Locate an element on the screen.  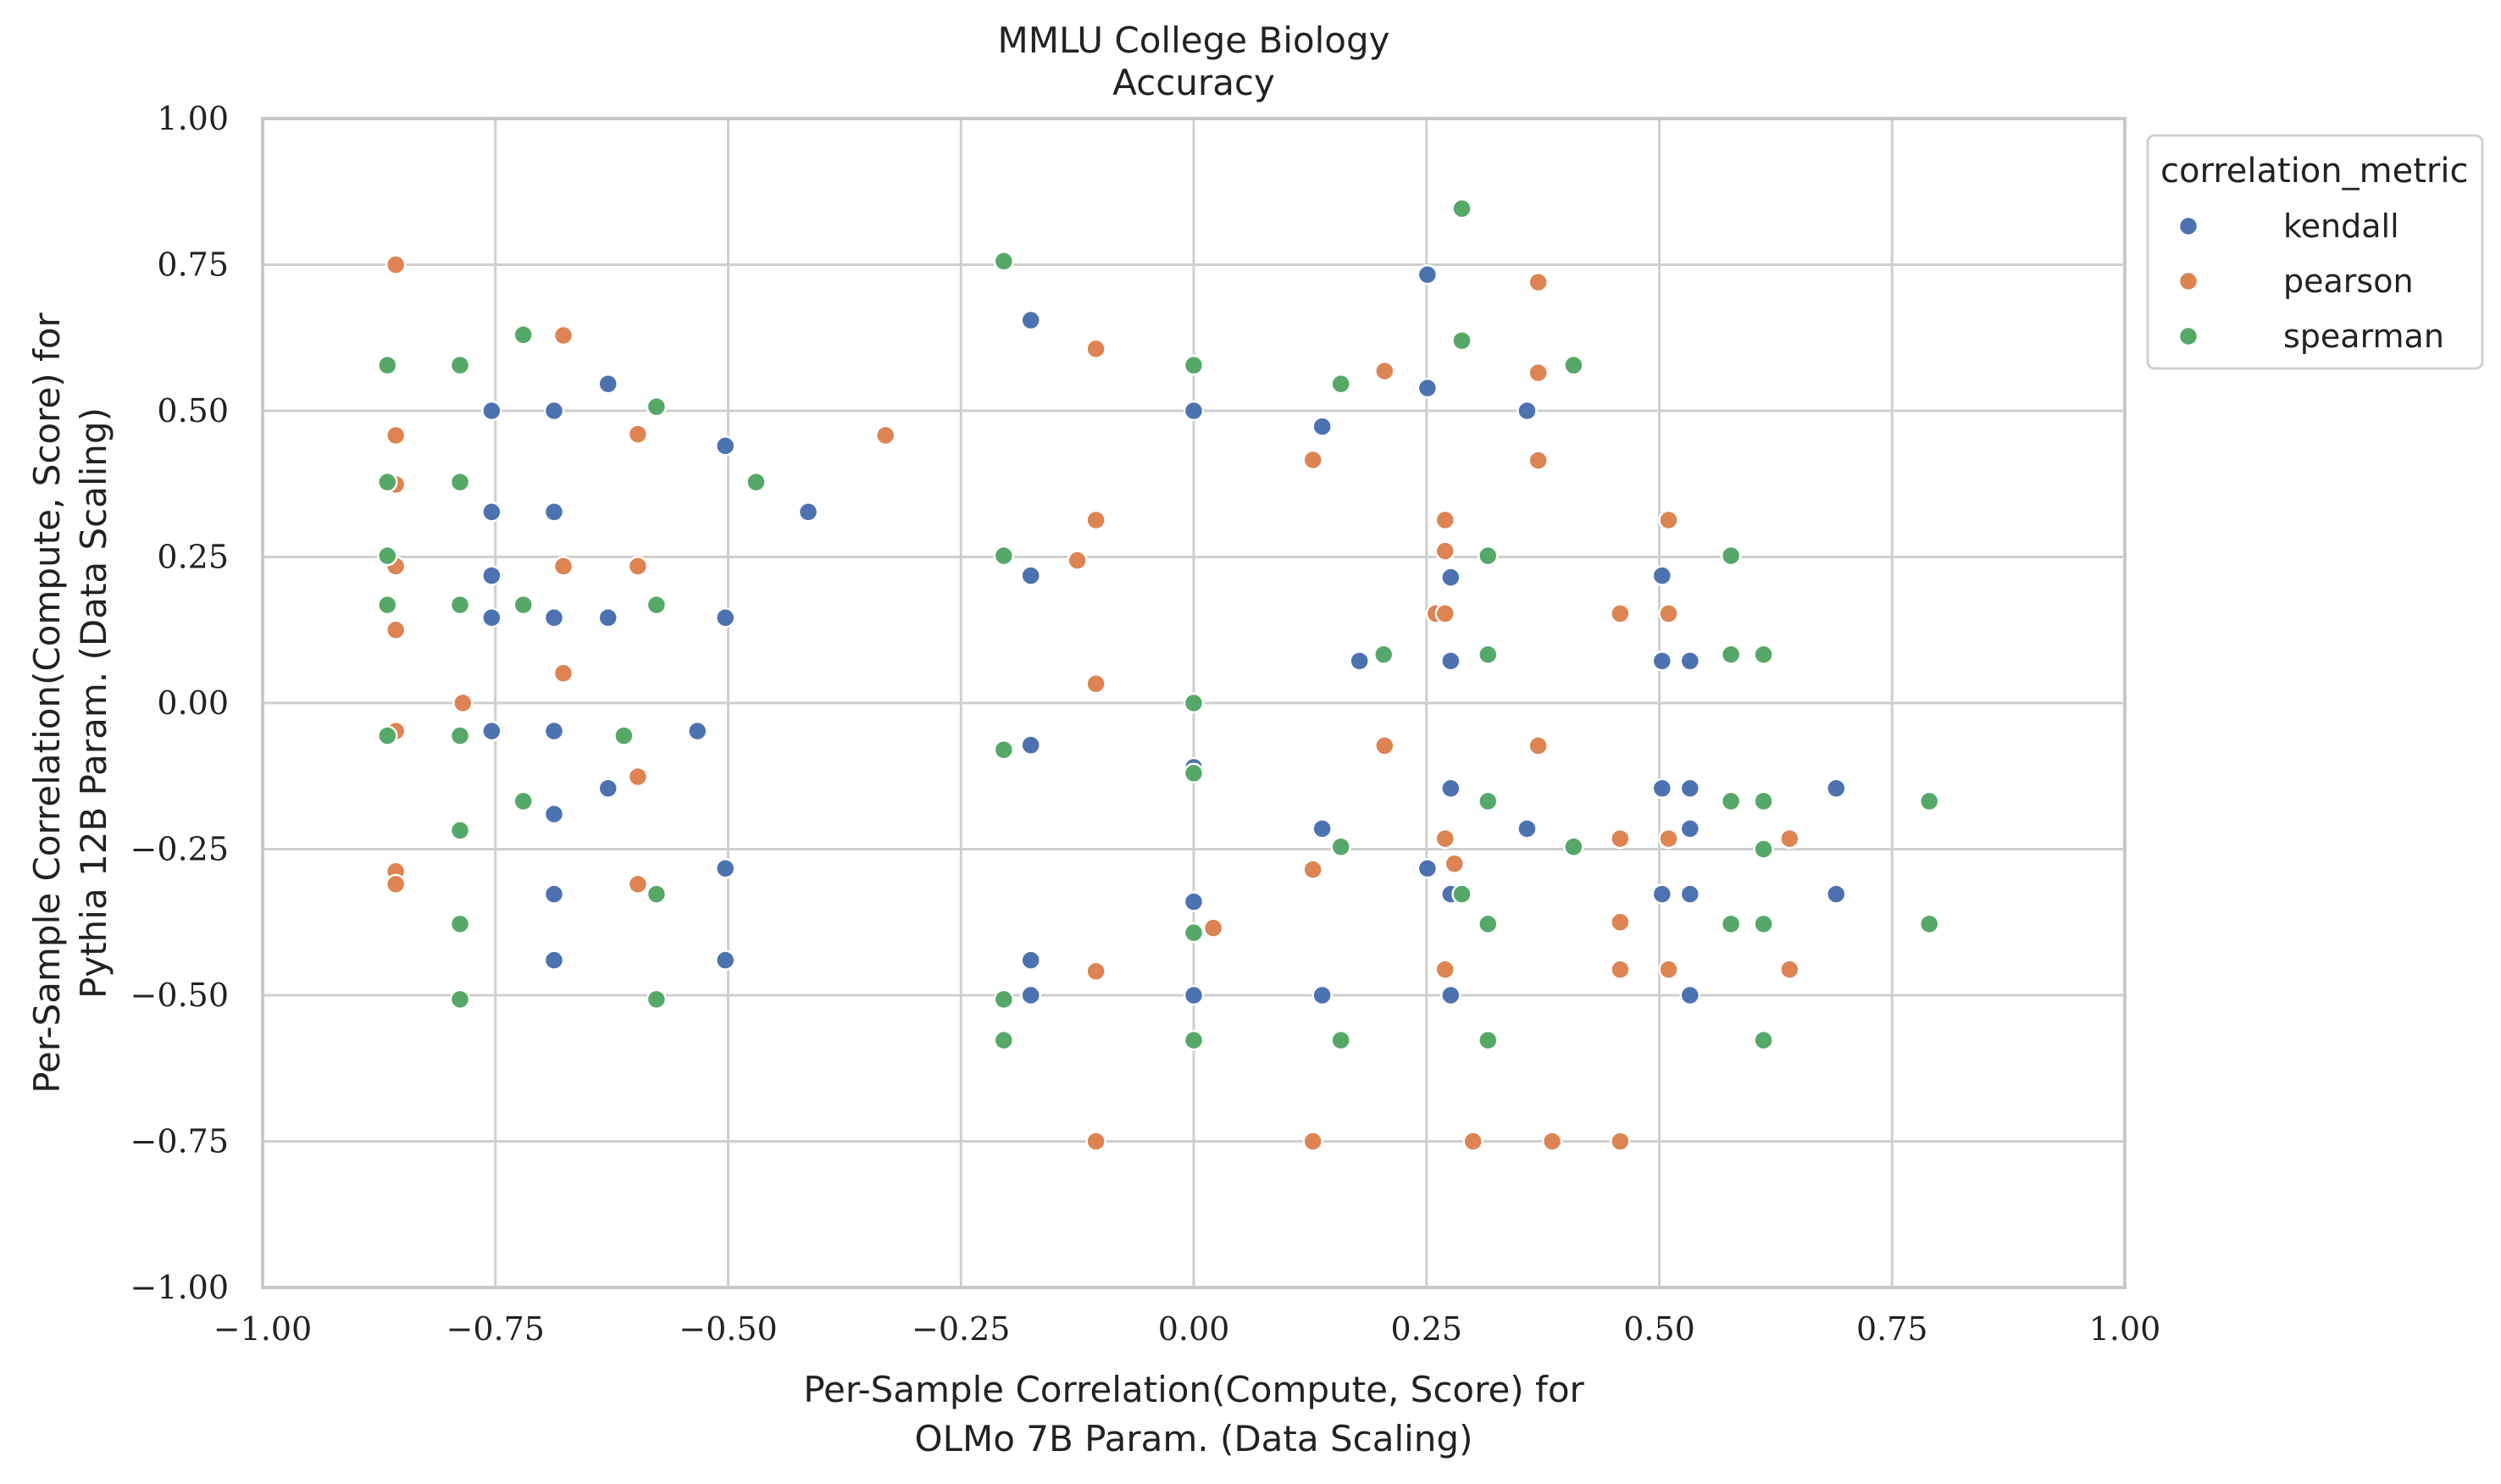
legend-label-pearson: pearson is located at coordinates (2348, 281).